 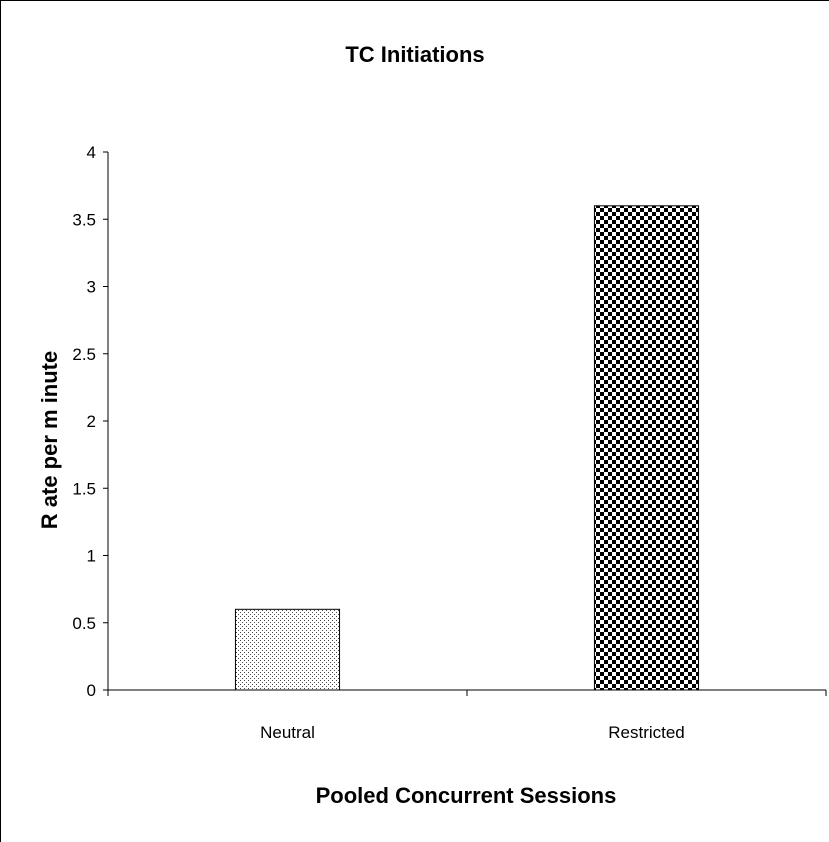 I want to click on y-tick-label: 3, so click(x=91, y=287).